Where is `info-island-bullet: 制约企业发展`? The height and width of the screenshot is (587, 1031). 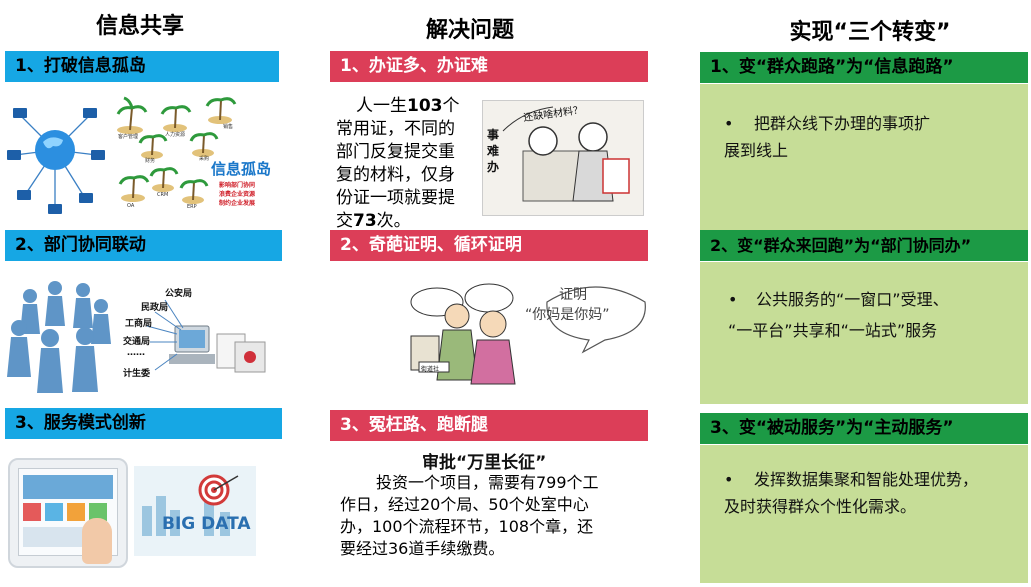 info-island-bullet: 制约企业发展 is located at coordinates (237, 203).